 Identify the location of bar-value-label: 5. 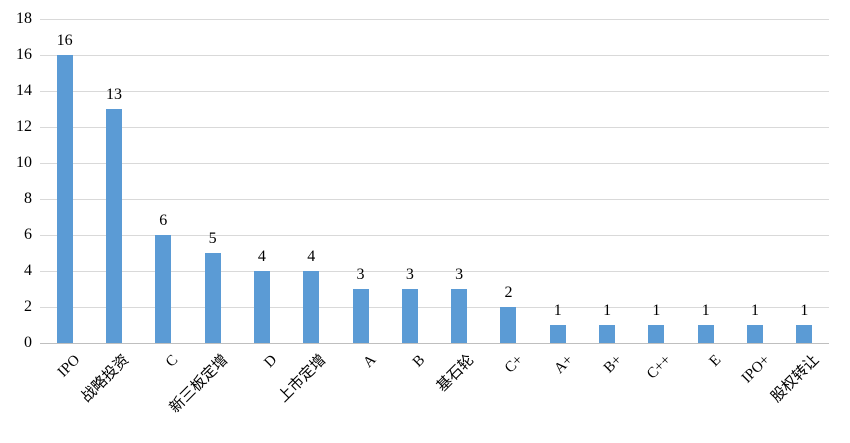
(212, 238).